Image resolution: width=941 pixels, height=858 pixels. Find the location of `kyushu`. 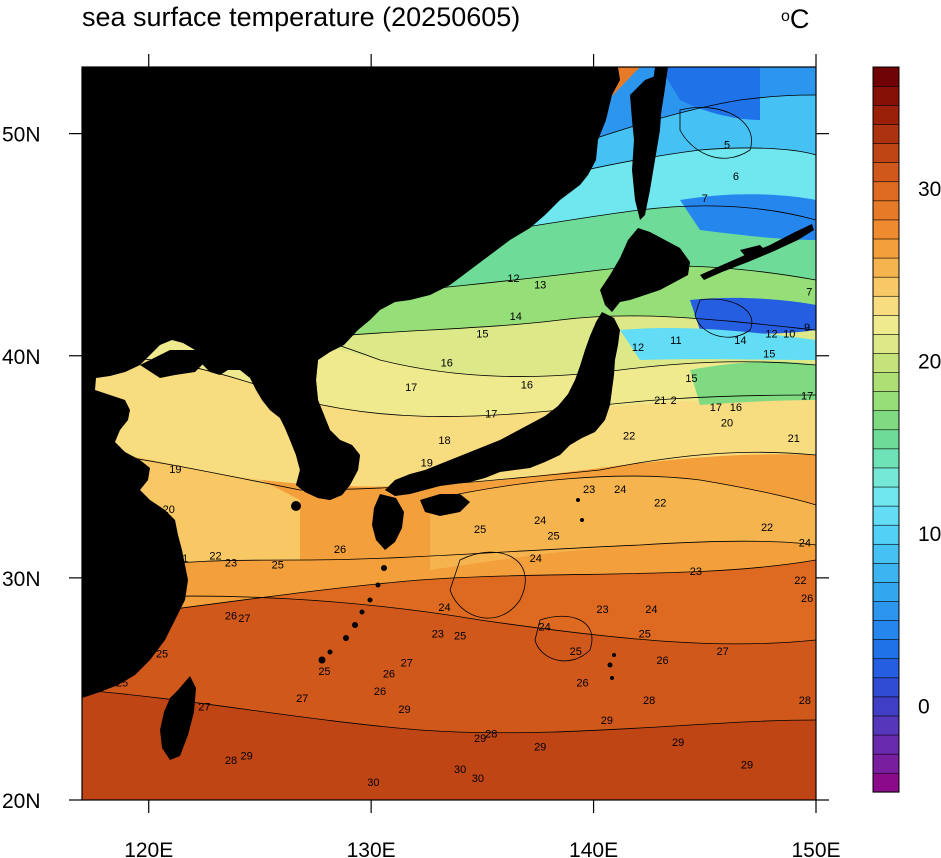

kyushu is located at coordinates (388, 522).